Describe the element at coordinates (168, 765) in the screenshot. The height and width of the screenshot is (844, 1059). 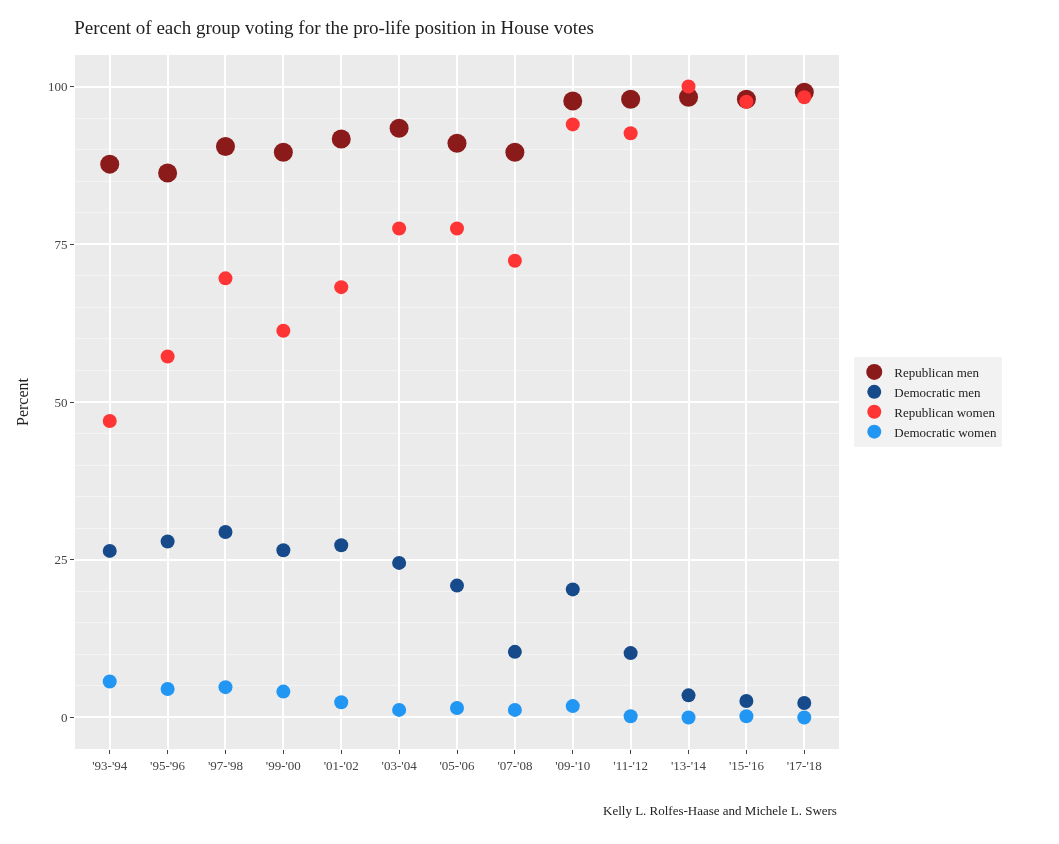
I see `x-tick-label: '95-'96` at that location.